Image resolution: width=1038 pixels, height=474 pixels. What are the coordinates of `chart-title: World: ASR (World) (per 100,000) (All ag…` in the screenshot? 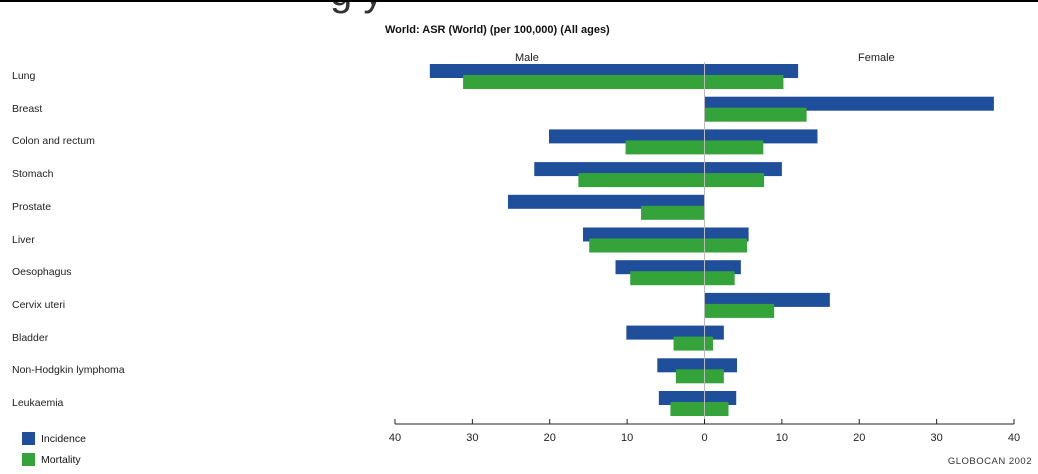 It's located at (497, 30).